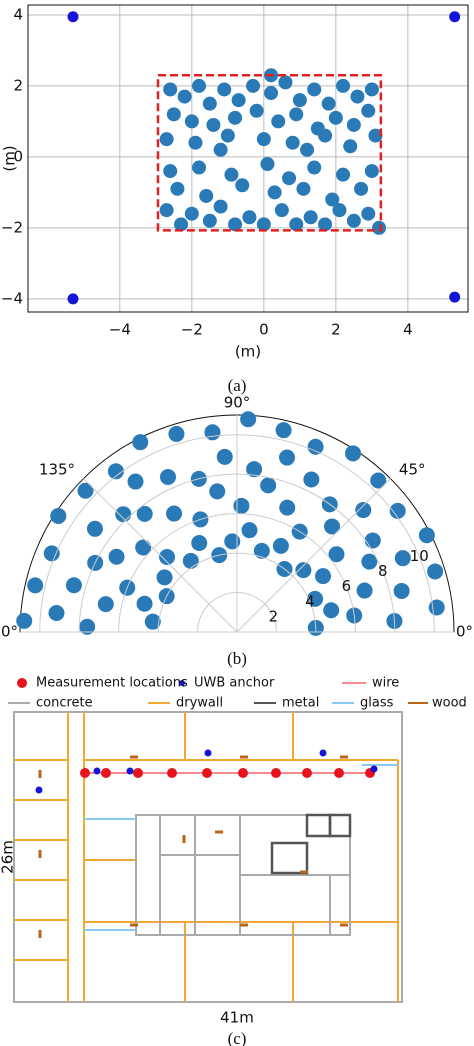  I want to click on legend-label: drywall, so click(199, 703).